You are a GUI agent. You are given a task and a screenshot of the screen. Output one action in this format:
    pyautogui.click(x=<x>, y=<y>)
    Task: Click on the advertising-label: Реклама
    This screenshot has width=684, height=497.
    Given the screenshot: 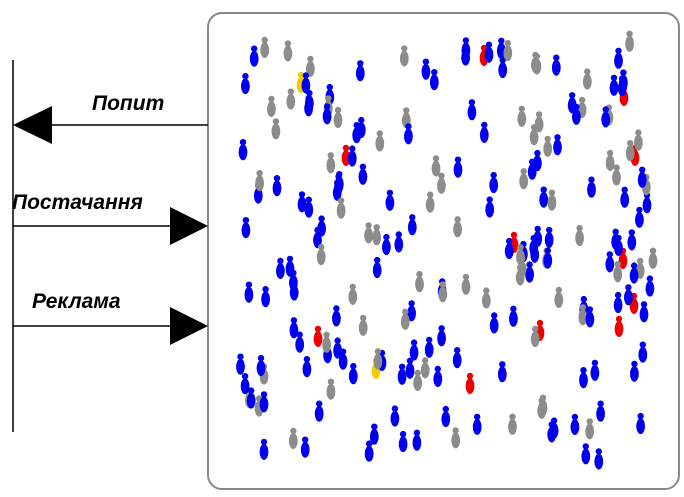 What is the action you would take?
    pyautogui.click(x=76, y=301)
    